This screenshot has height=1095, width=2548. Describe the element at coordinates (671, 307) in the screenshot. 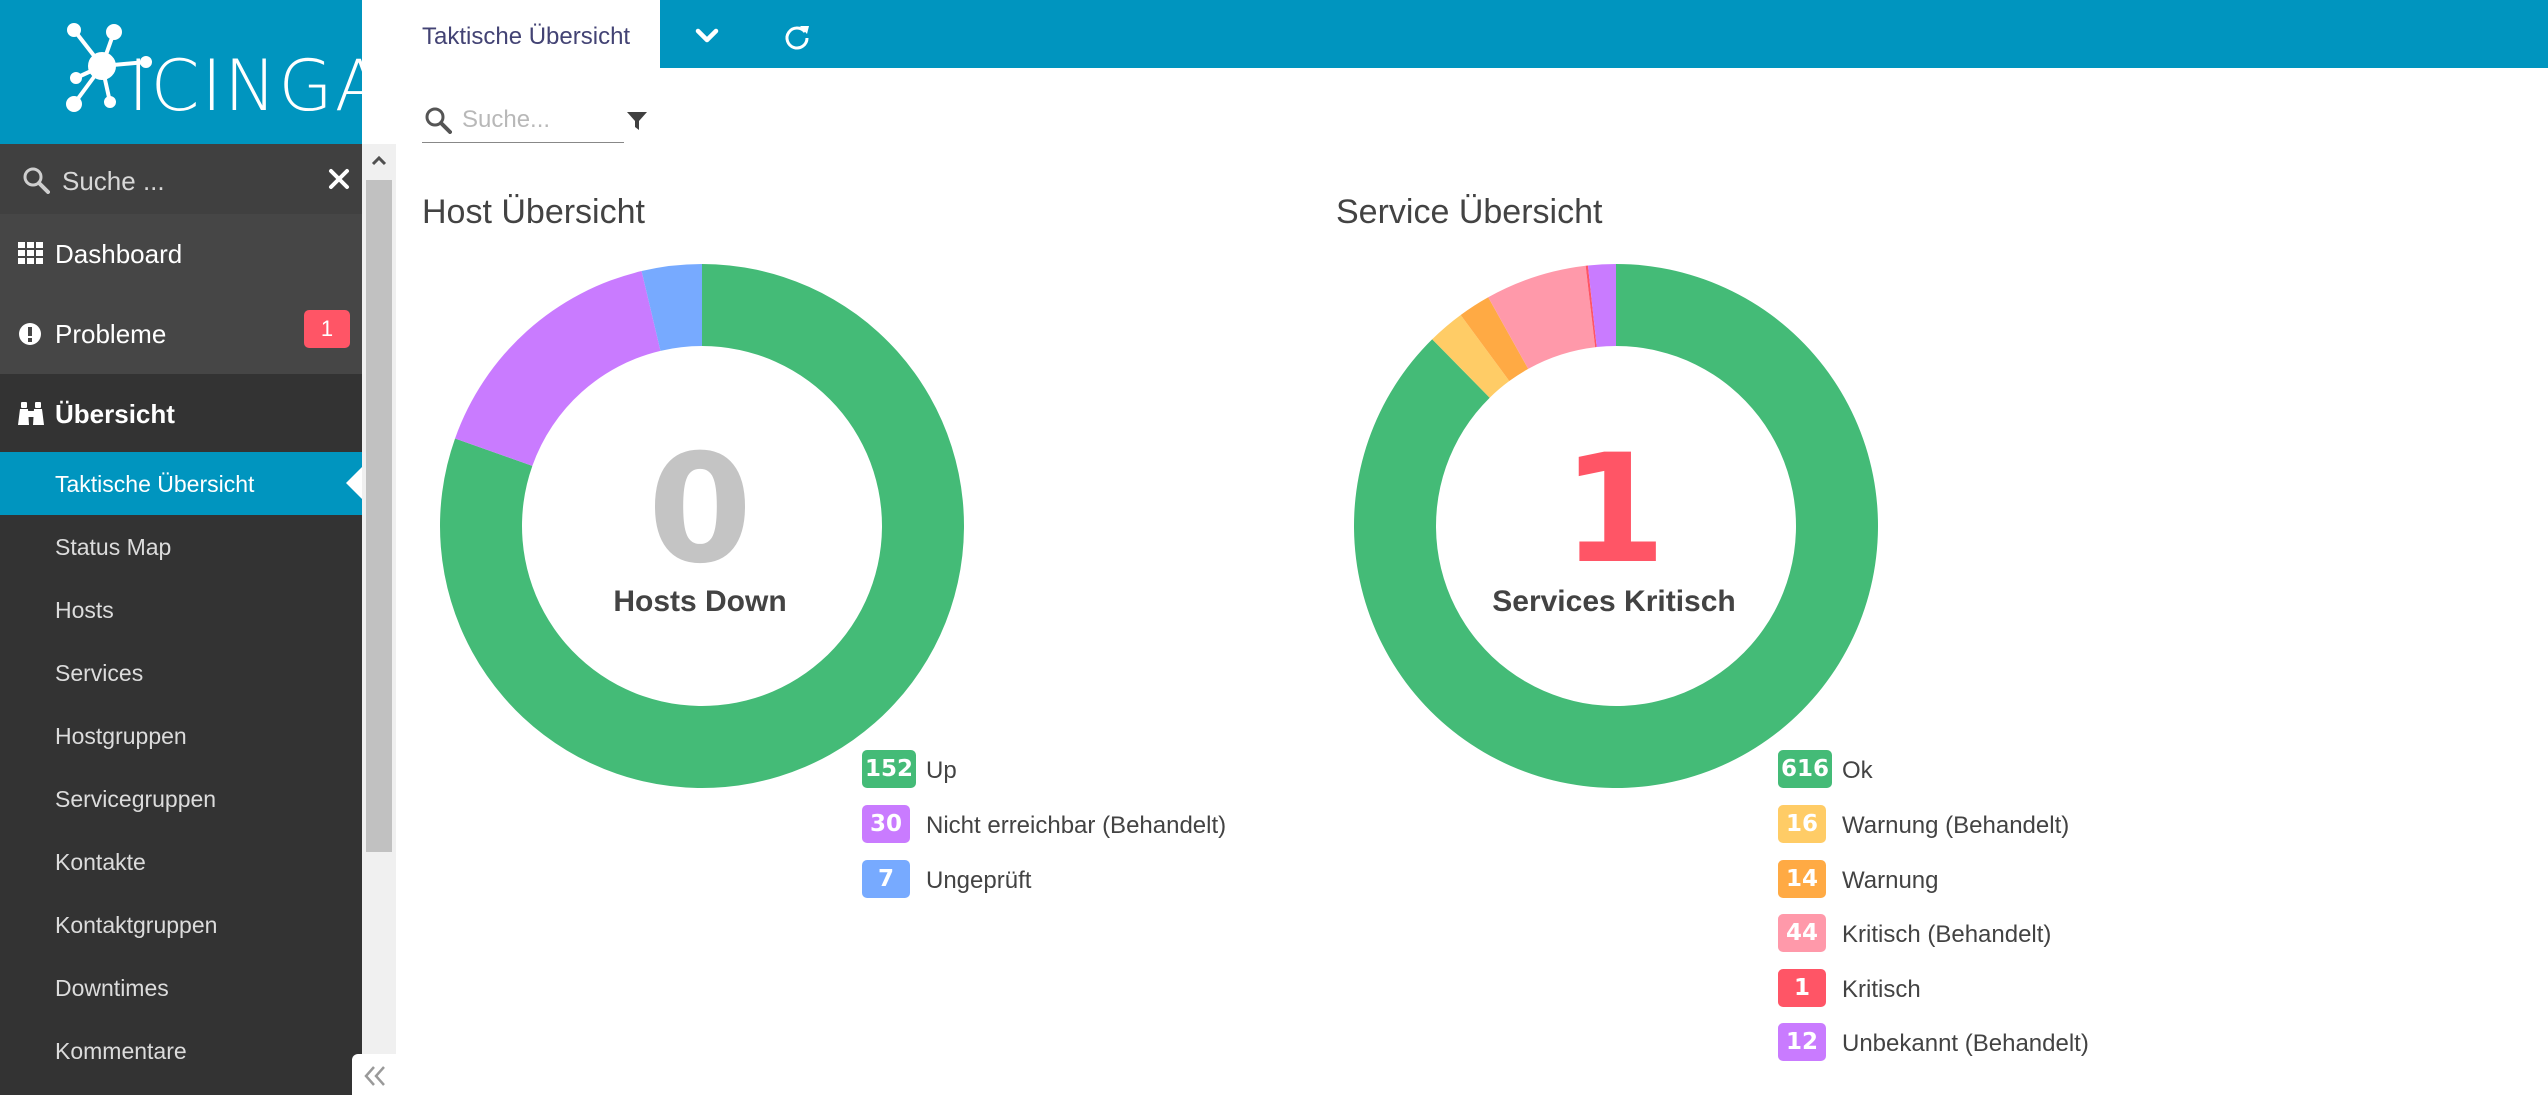

I see `donut-slice-ungeprüft` at that location.